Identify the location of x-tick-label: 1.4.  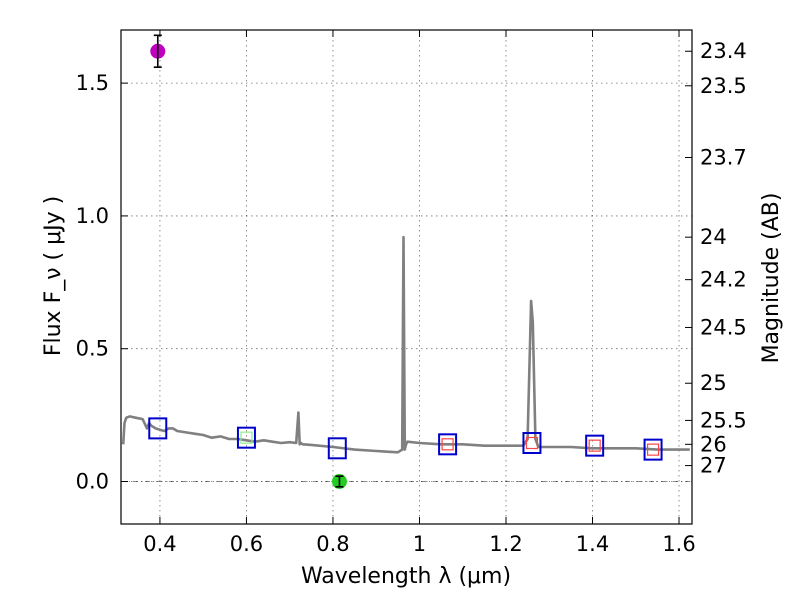
(592, 544).